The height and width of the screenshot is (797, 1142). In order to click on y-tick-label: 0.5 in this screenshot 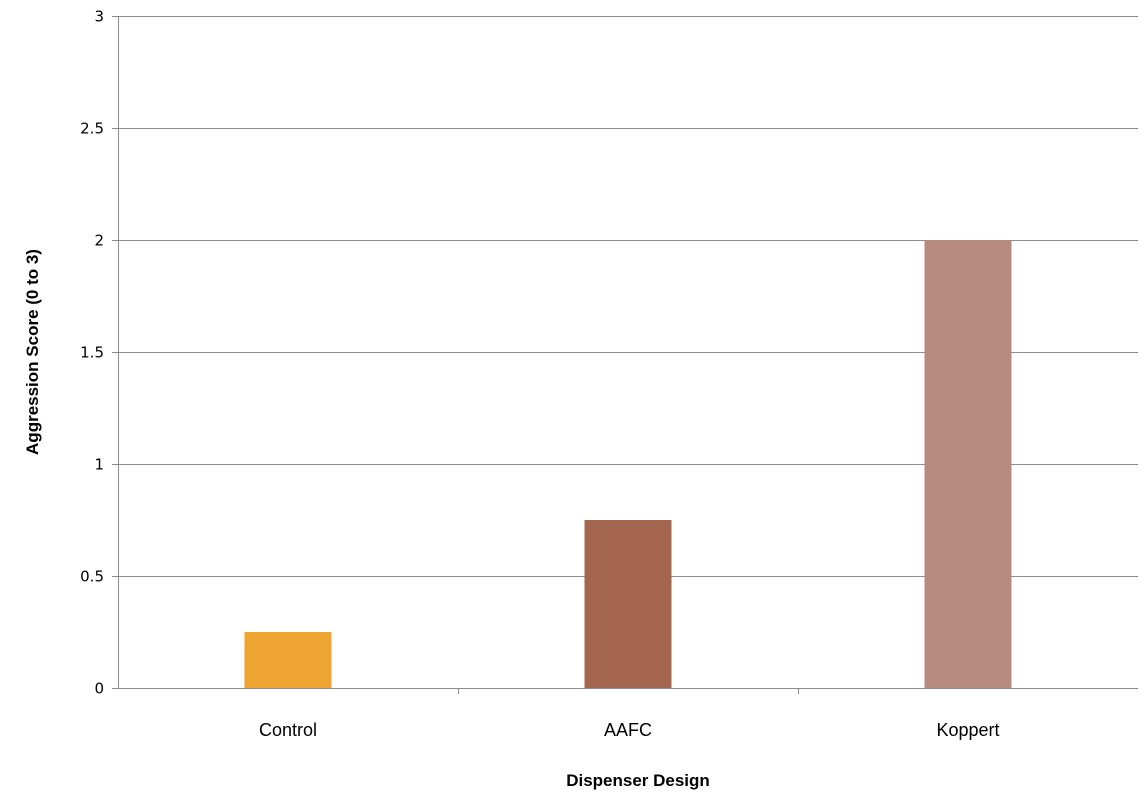, I will do `click(92, 577)`.